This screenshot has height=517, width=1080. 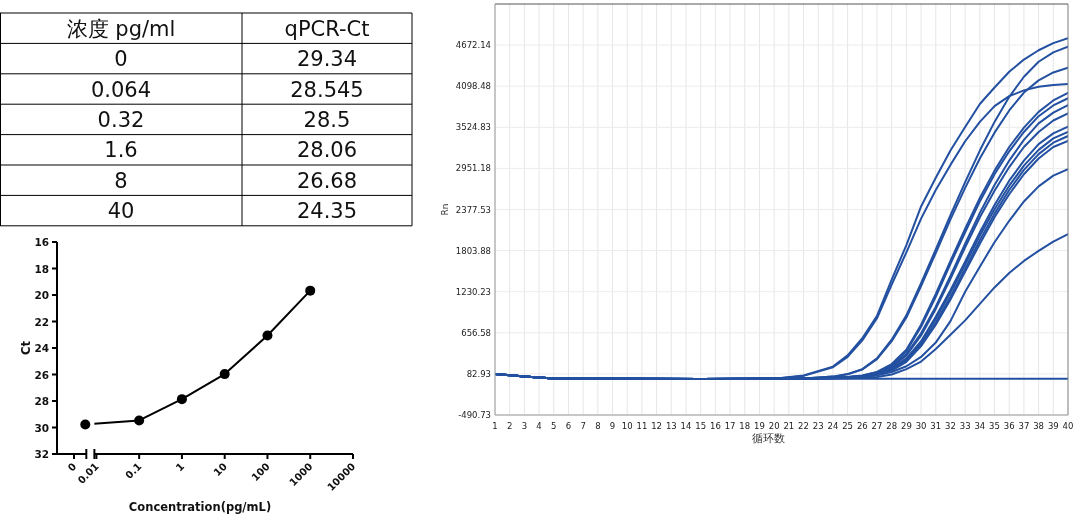 I want to click on y-tick-label: 26, so click(x=41, y=374).